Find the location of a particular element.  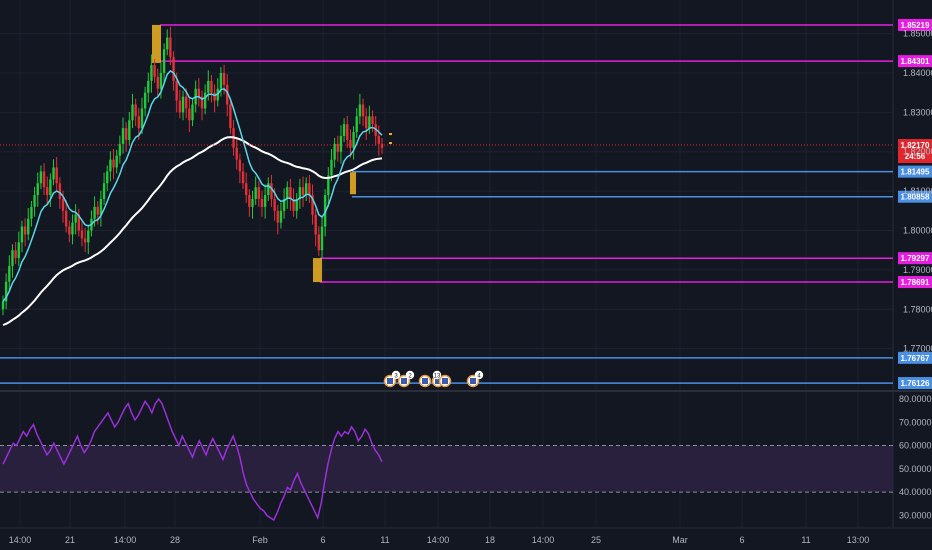

time-tick-label: Mar is located at coordinates (680, 540).